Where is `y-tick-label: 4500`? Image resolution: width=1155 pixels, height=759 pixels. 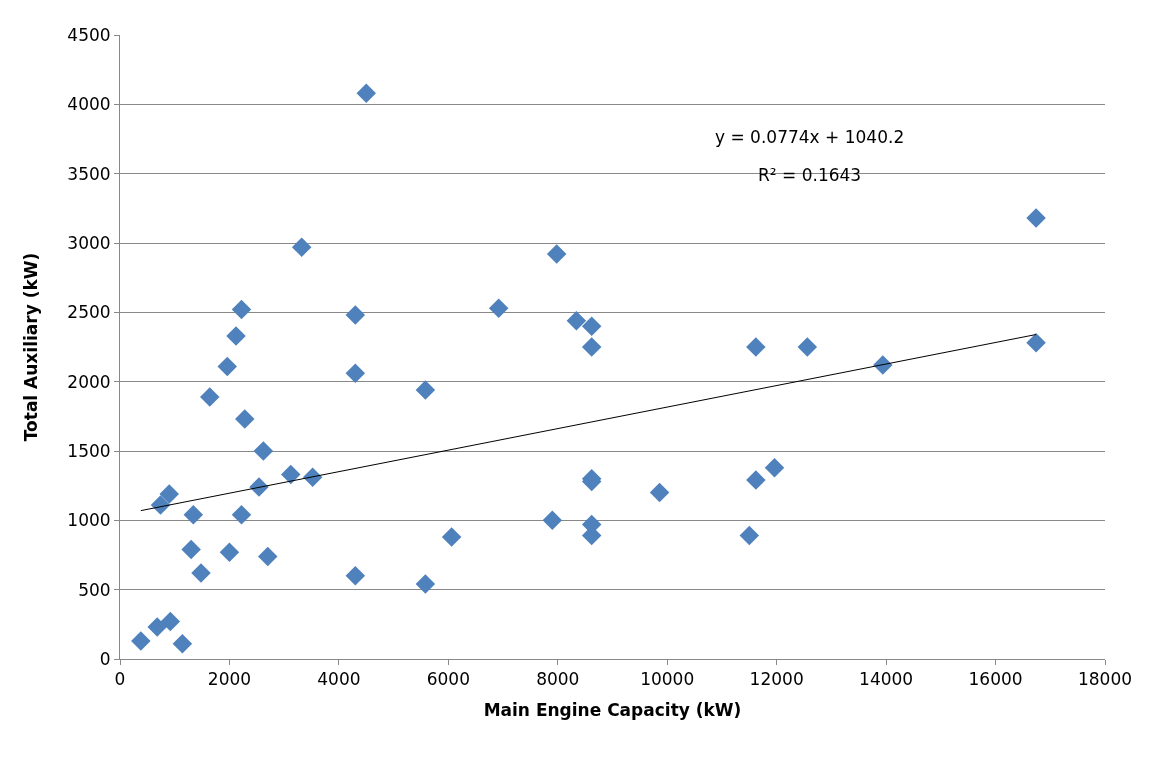
y-tick-label: 4500 is located at coordinates (89, 34).